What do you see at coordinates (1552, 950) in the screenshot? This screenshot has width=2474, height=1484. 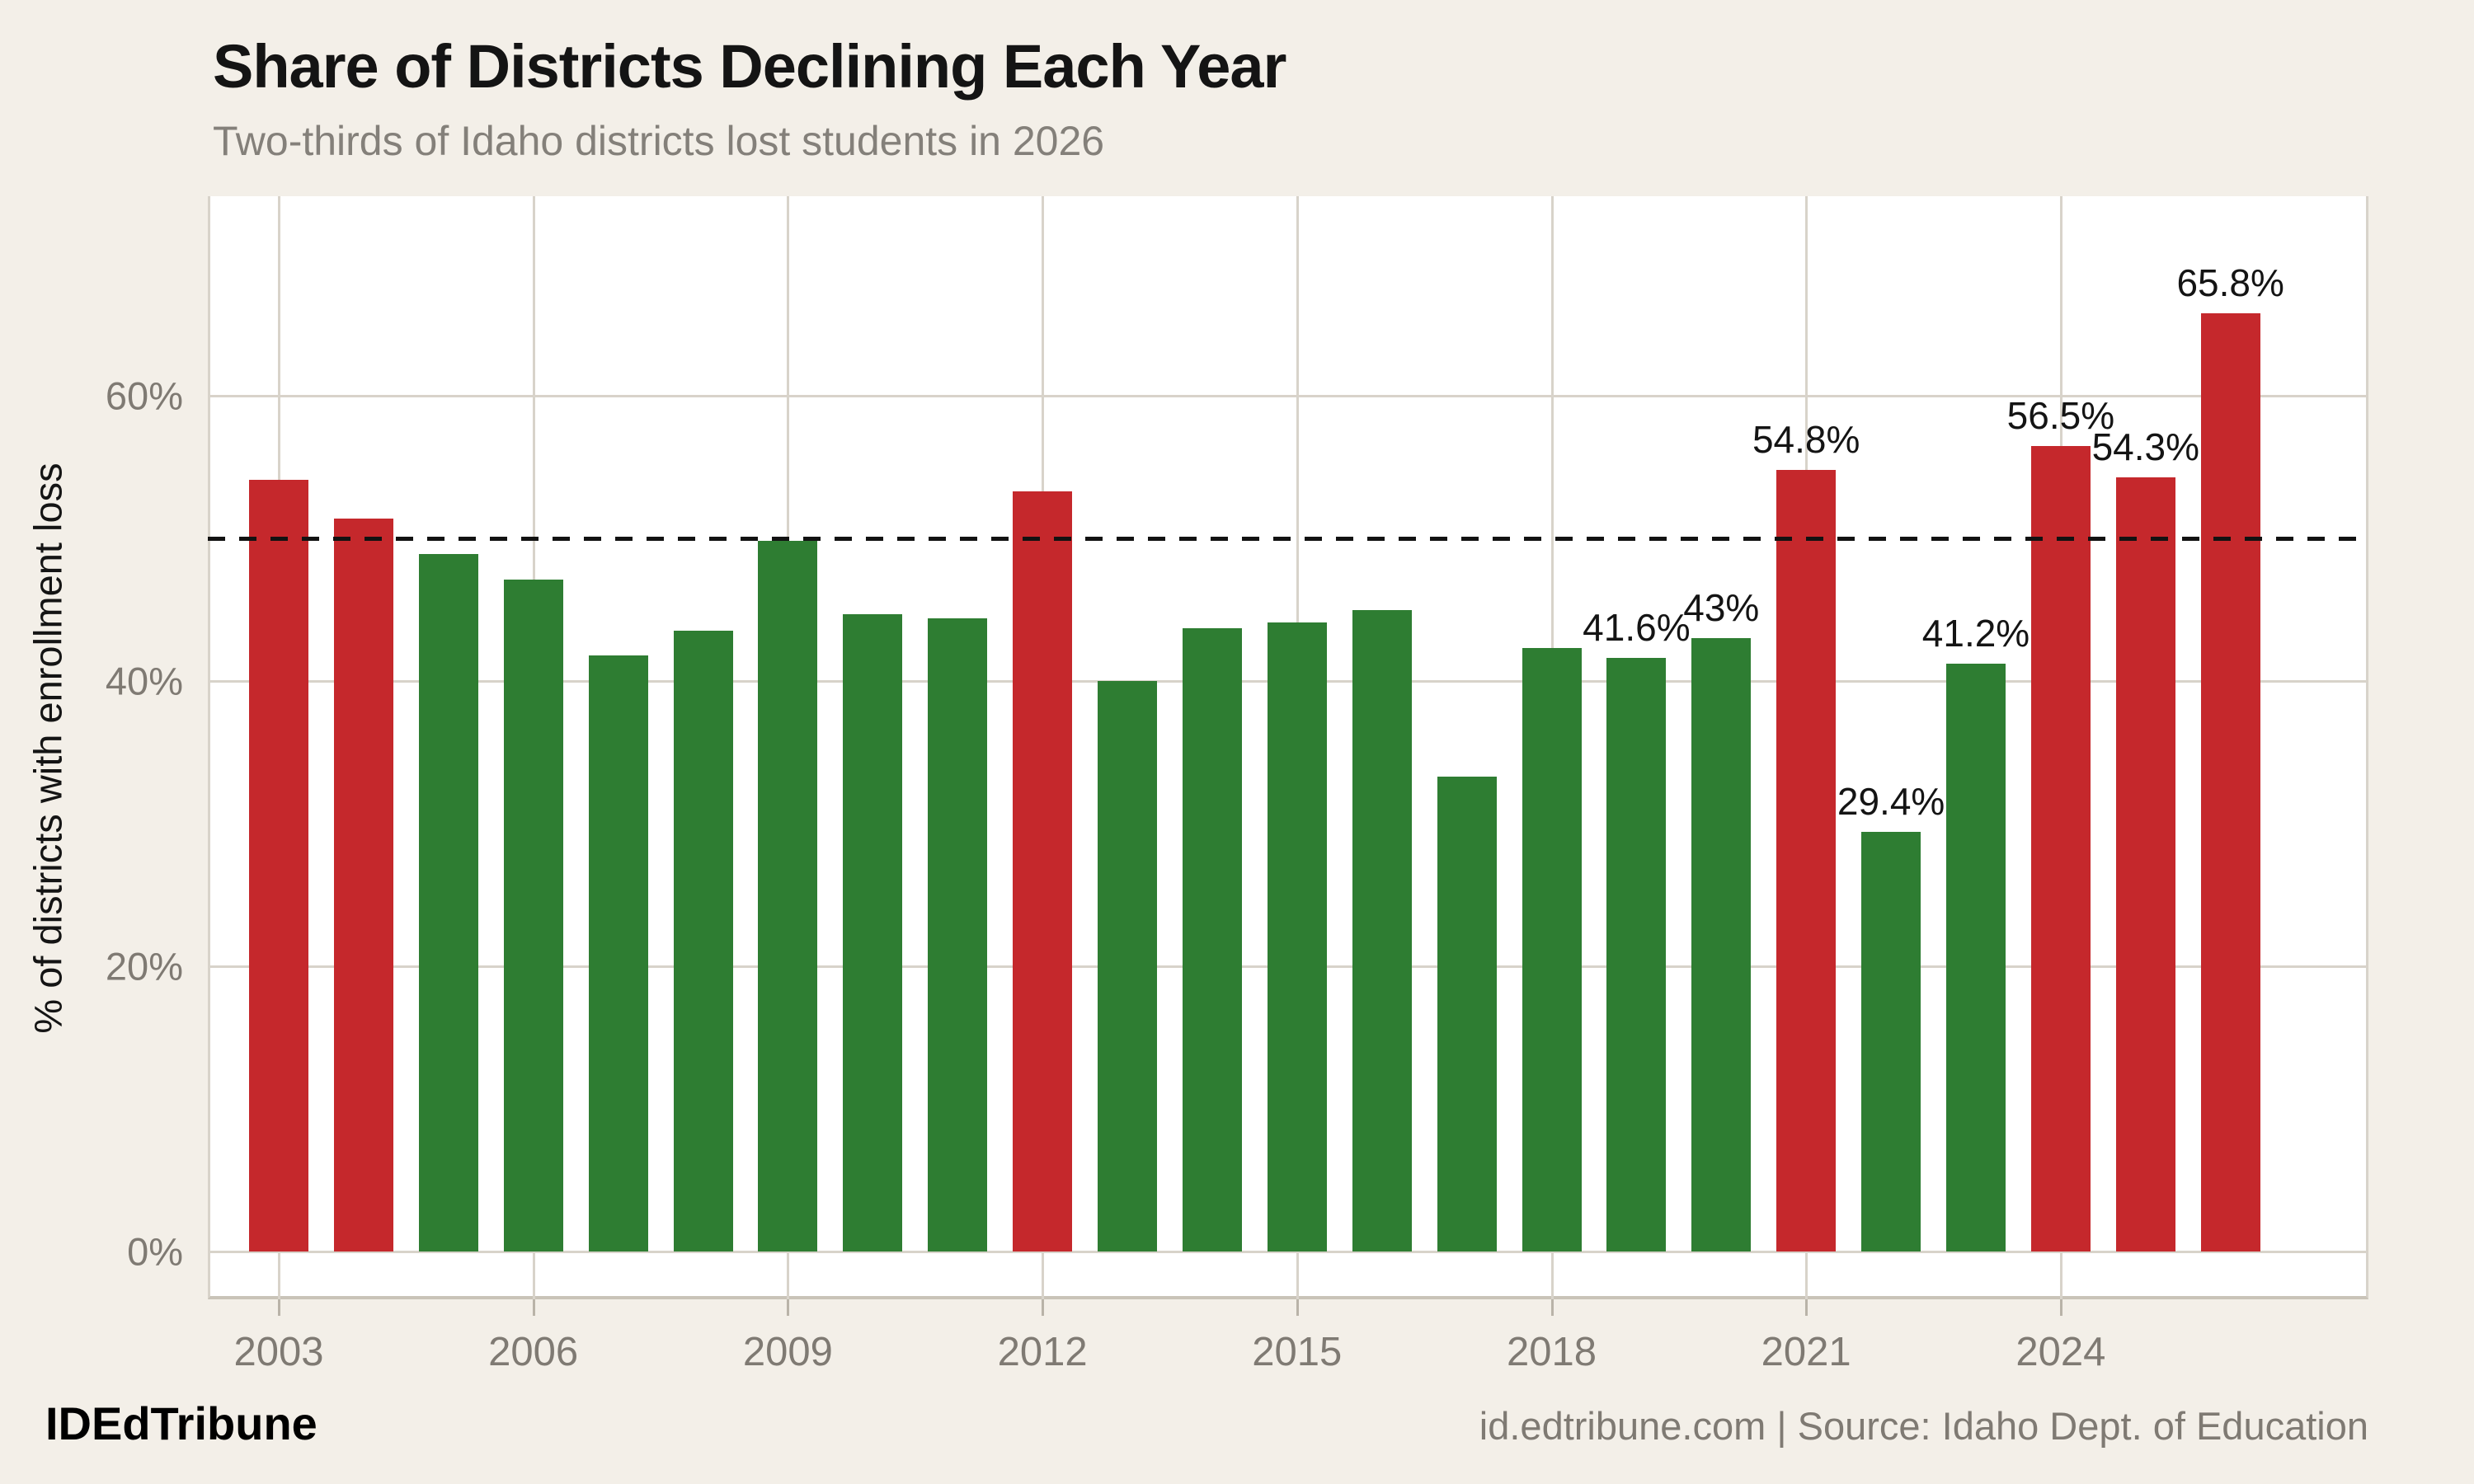 I see `bar-2018` at bounding box center [1552, 950].